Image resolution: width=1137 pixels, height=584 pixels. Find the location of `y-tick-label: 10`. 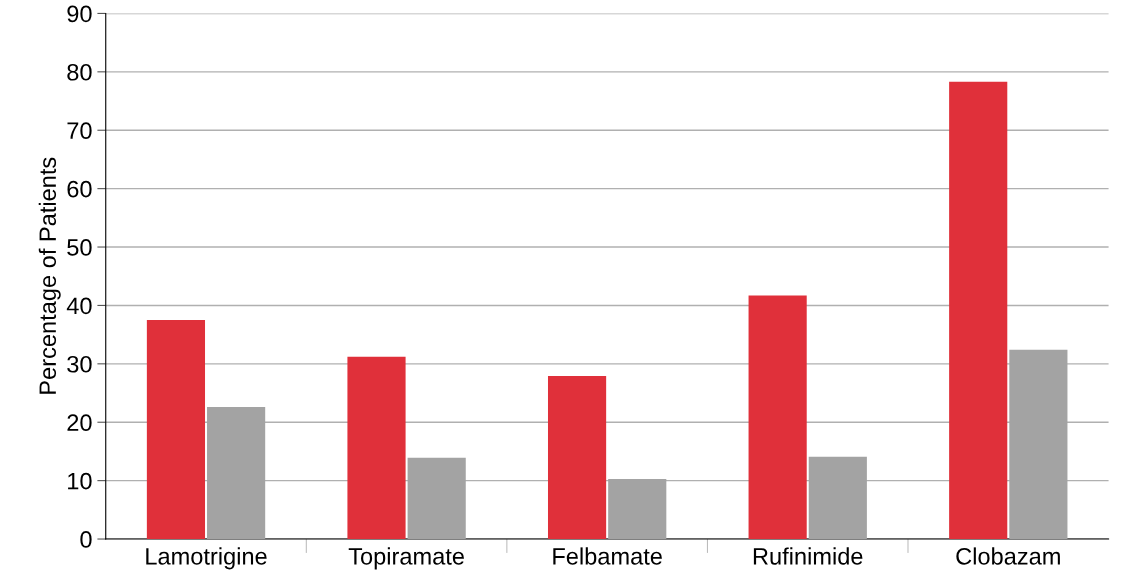

y-tick-label: 10 is located at coordinates (80, 481).